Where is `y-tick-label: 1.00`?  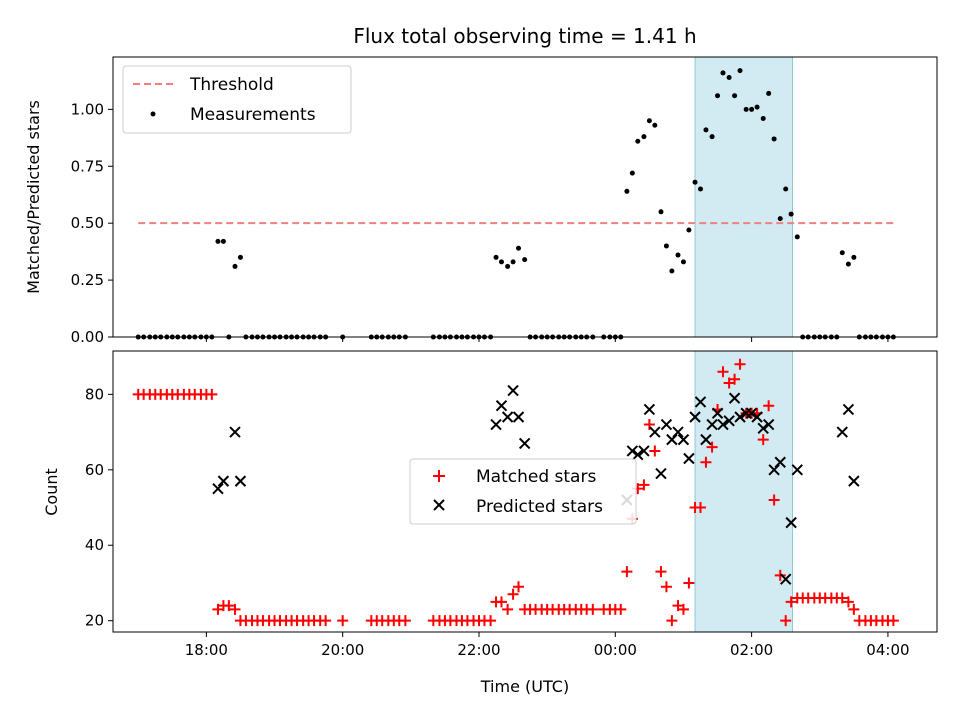 y-tick-label: 1.00 is located at coordinates (87, 109).